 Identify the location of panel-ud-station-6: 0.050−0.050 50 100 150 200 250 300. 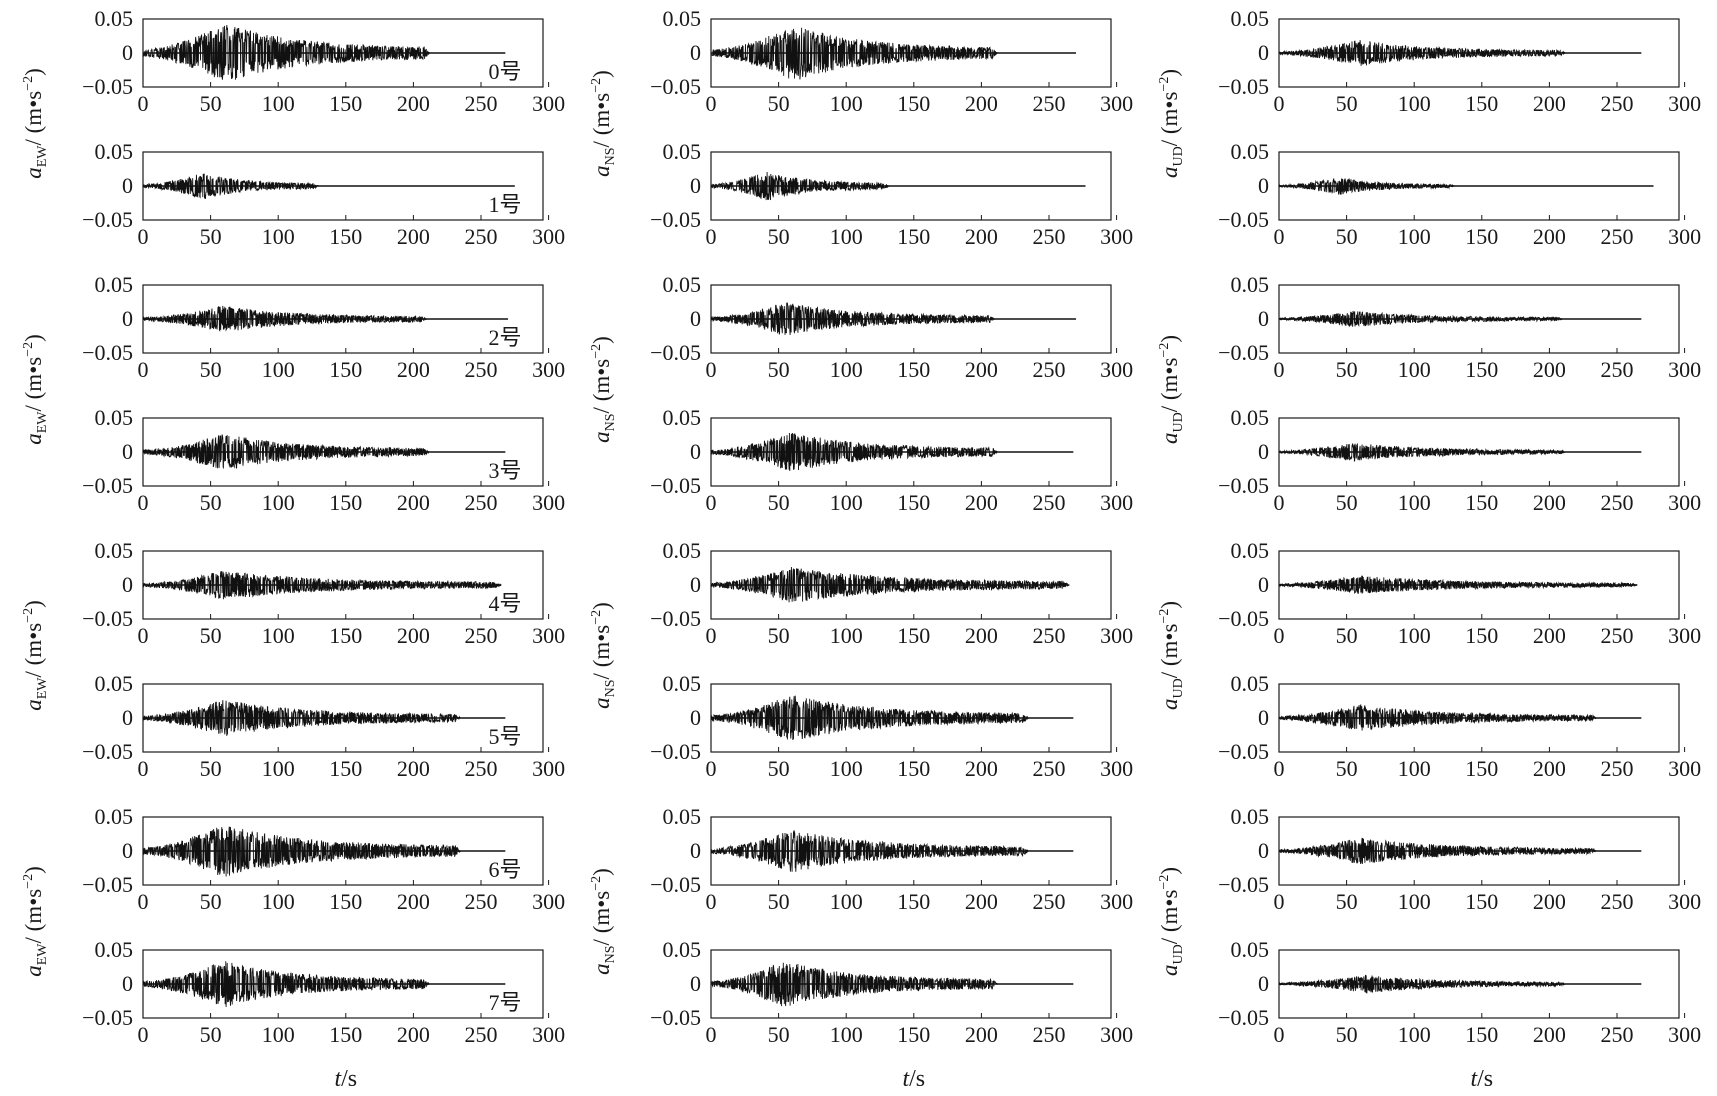
(1459, 859).